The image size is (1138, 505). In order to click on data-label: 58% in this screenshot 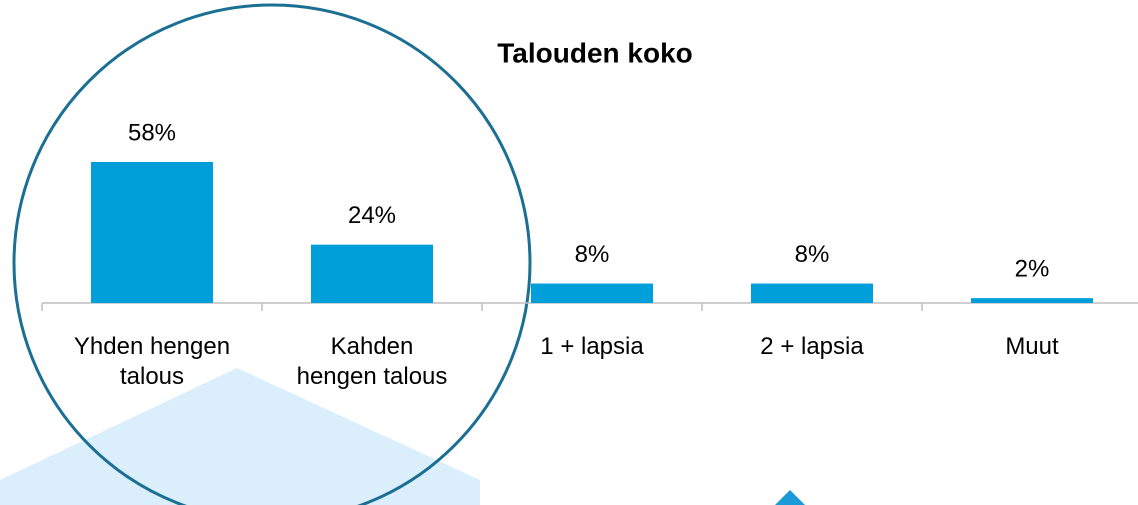, I will do `click(152, 132)`.